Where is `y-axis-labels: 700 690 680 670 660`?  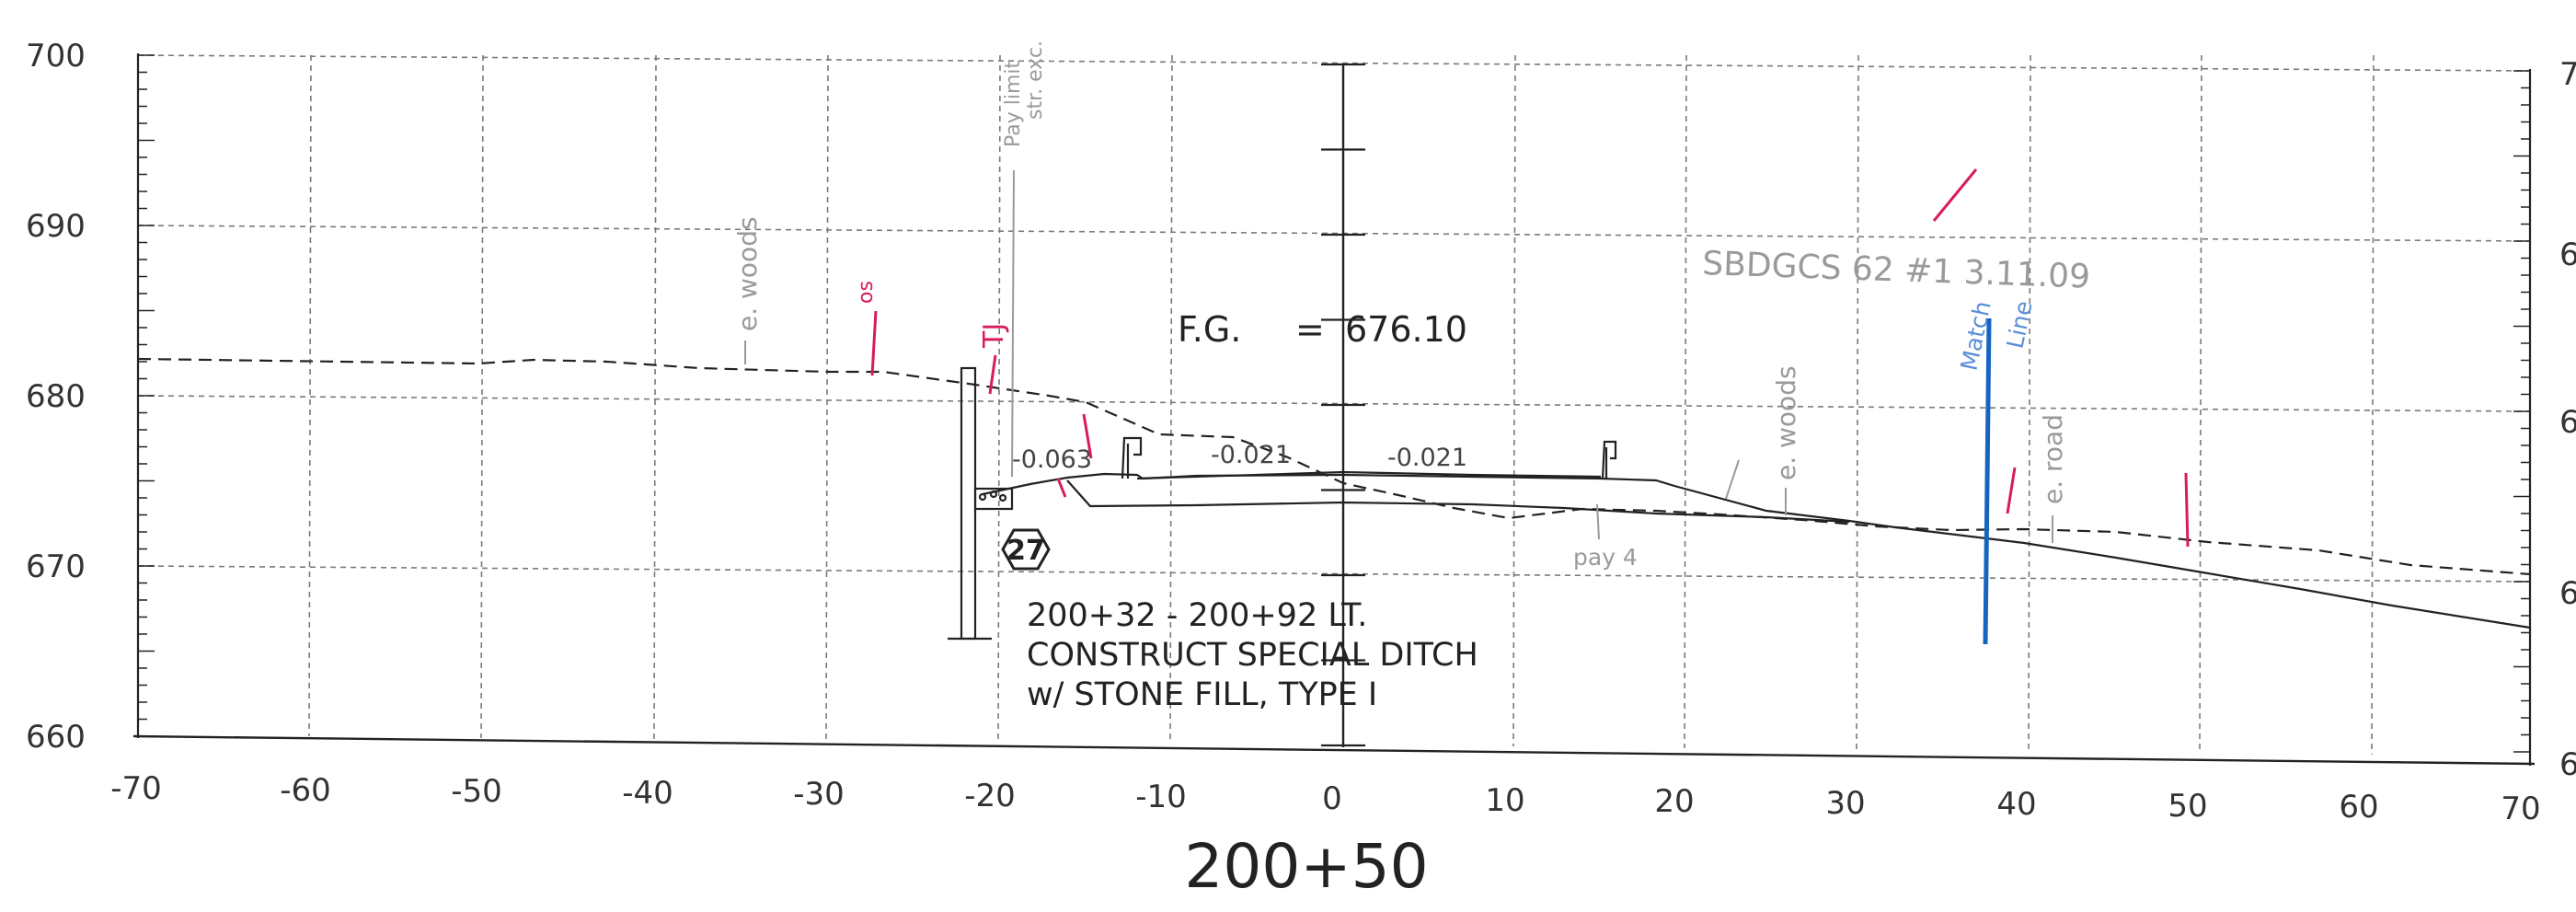
y-axis-labels: 700 690 680 670 660 is located at coordinates (56, 397).